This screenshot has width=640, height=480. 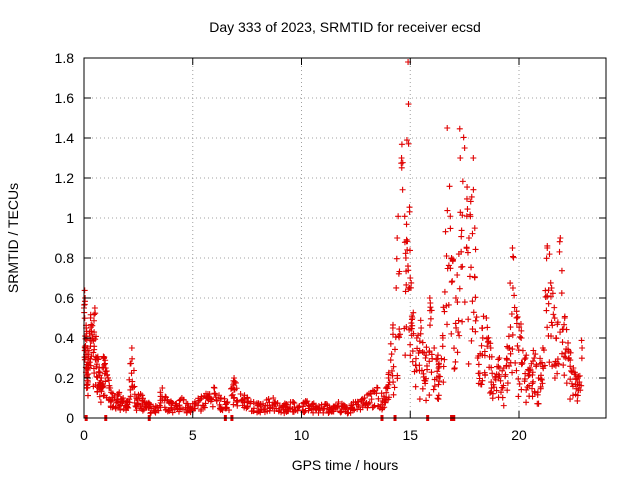 What do you see at coordinates (193, 435) in the screenshot?
I see `x-tick-label: 5` at bounding box center [193, 435].